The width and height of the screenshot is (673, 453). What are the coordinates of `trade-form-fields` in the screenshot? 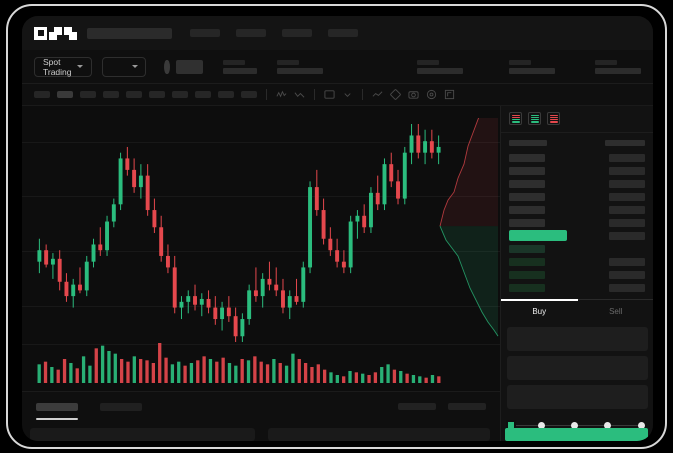 It's located at (577, 370).